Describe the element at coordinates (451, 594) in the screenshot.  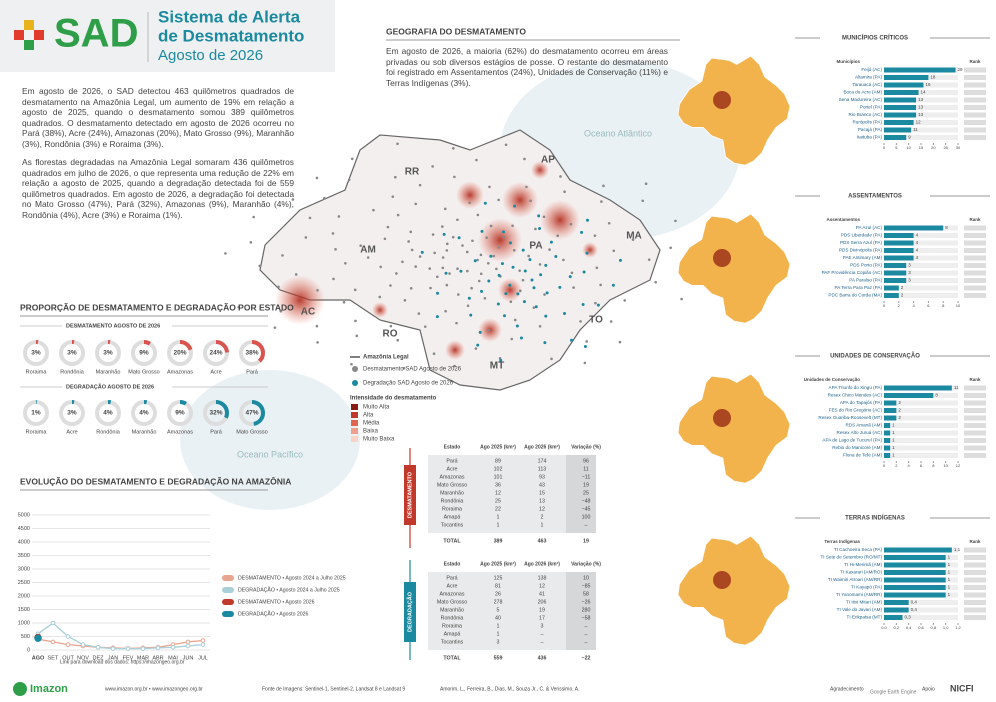
I see `table-cell: Amazonas` at that location.